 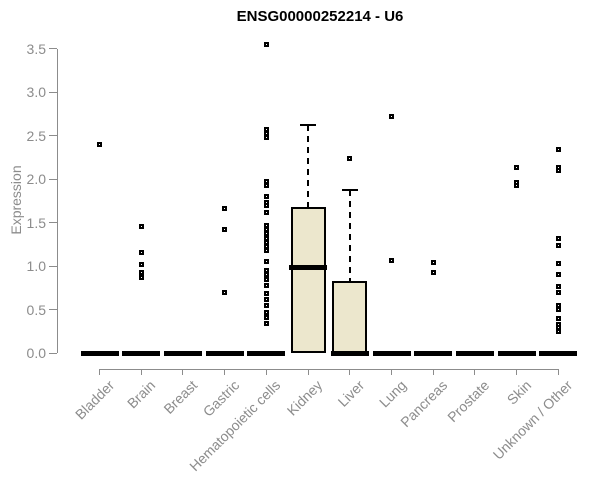 I want to click on median-kidney, so click(x=308, y=268).